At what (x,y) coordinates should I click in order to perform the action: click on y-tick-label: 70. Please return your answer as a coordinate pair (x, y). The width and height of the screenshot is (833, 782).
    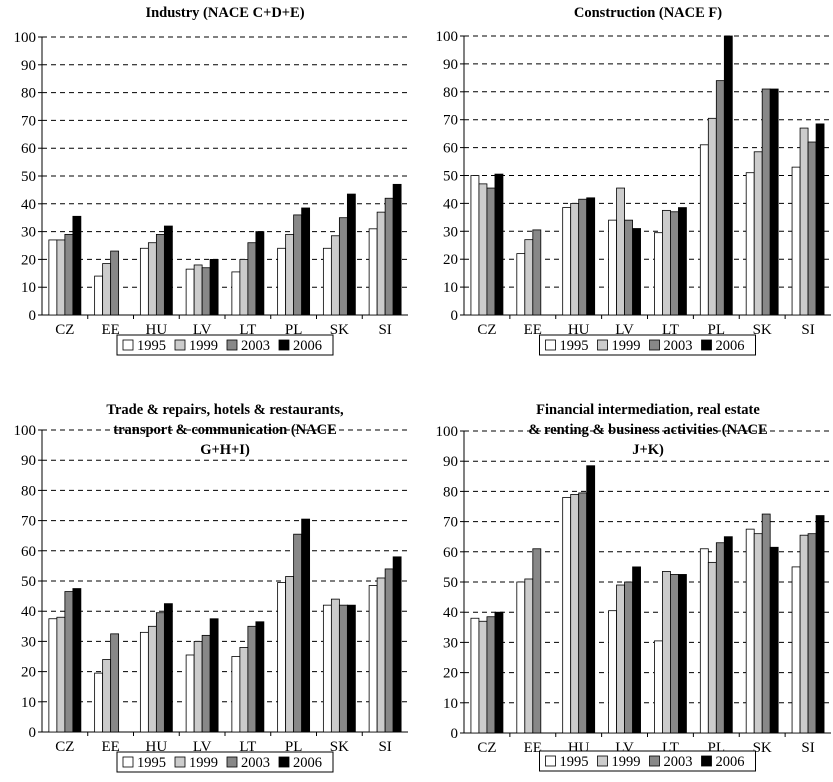
    Looking at the image, I should click on (28, 522).